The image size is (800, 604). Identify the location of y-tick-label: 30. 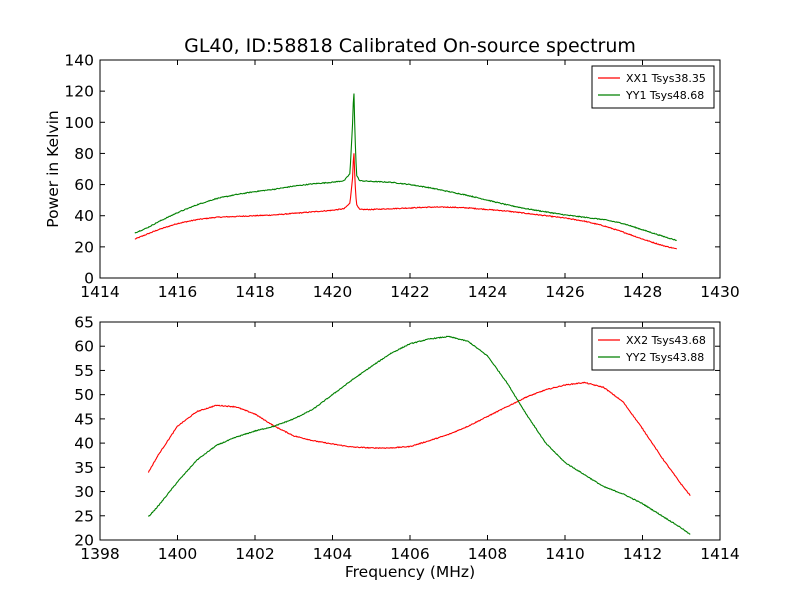
(84, 492).